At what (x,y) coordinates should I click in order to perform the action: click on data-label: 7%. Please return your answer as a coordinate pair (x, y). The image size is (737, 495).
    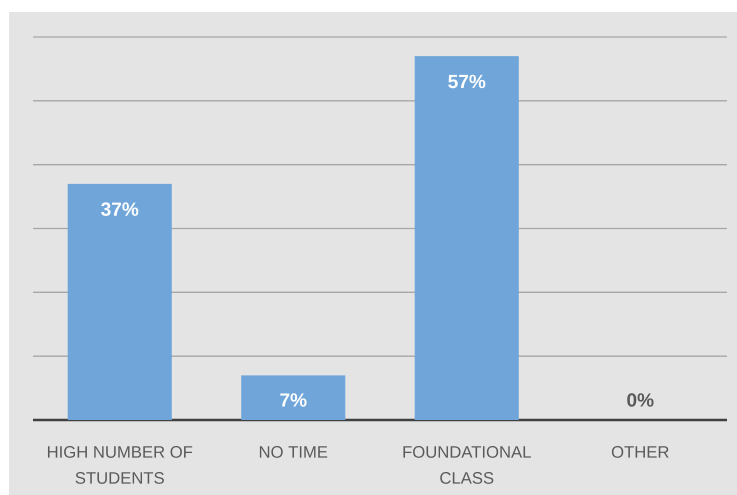
    Looking at the image, I should click on (293, 400).